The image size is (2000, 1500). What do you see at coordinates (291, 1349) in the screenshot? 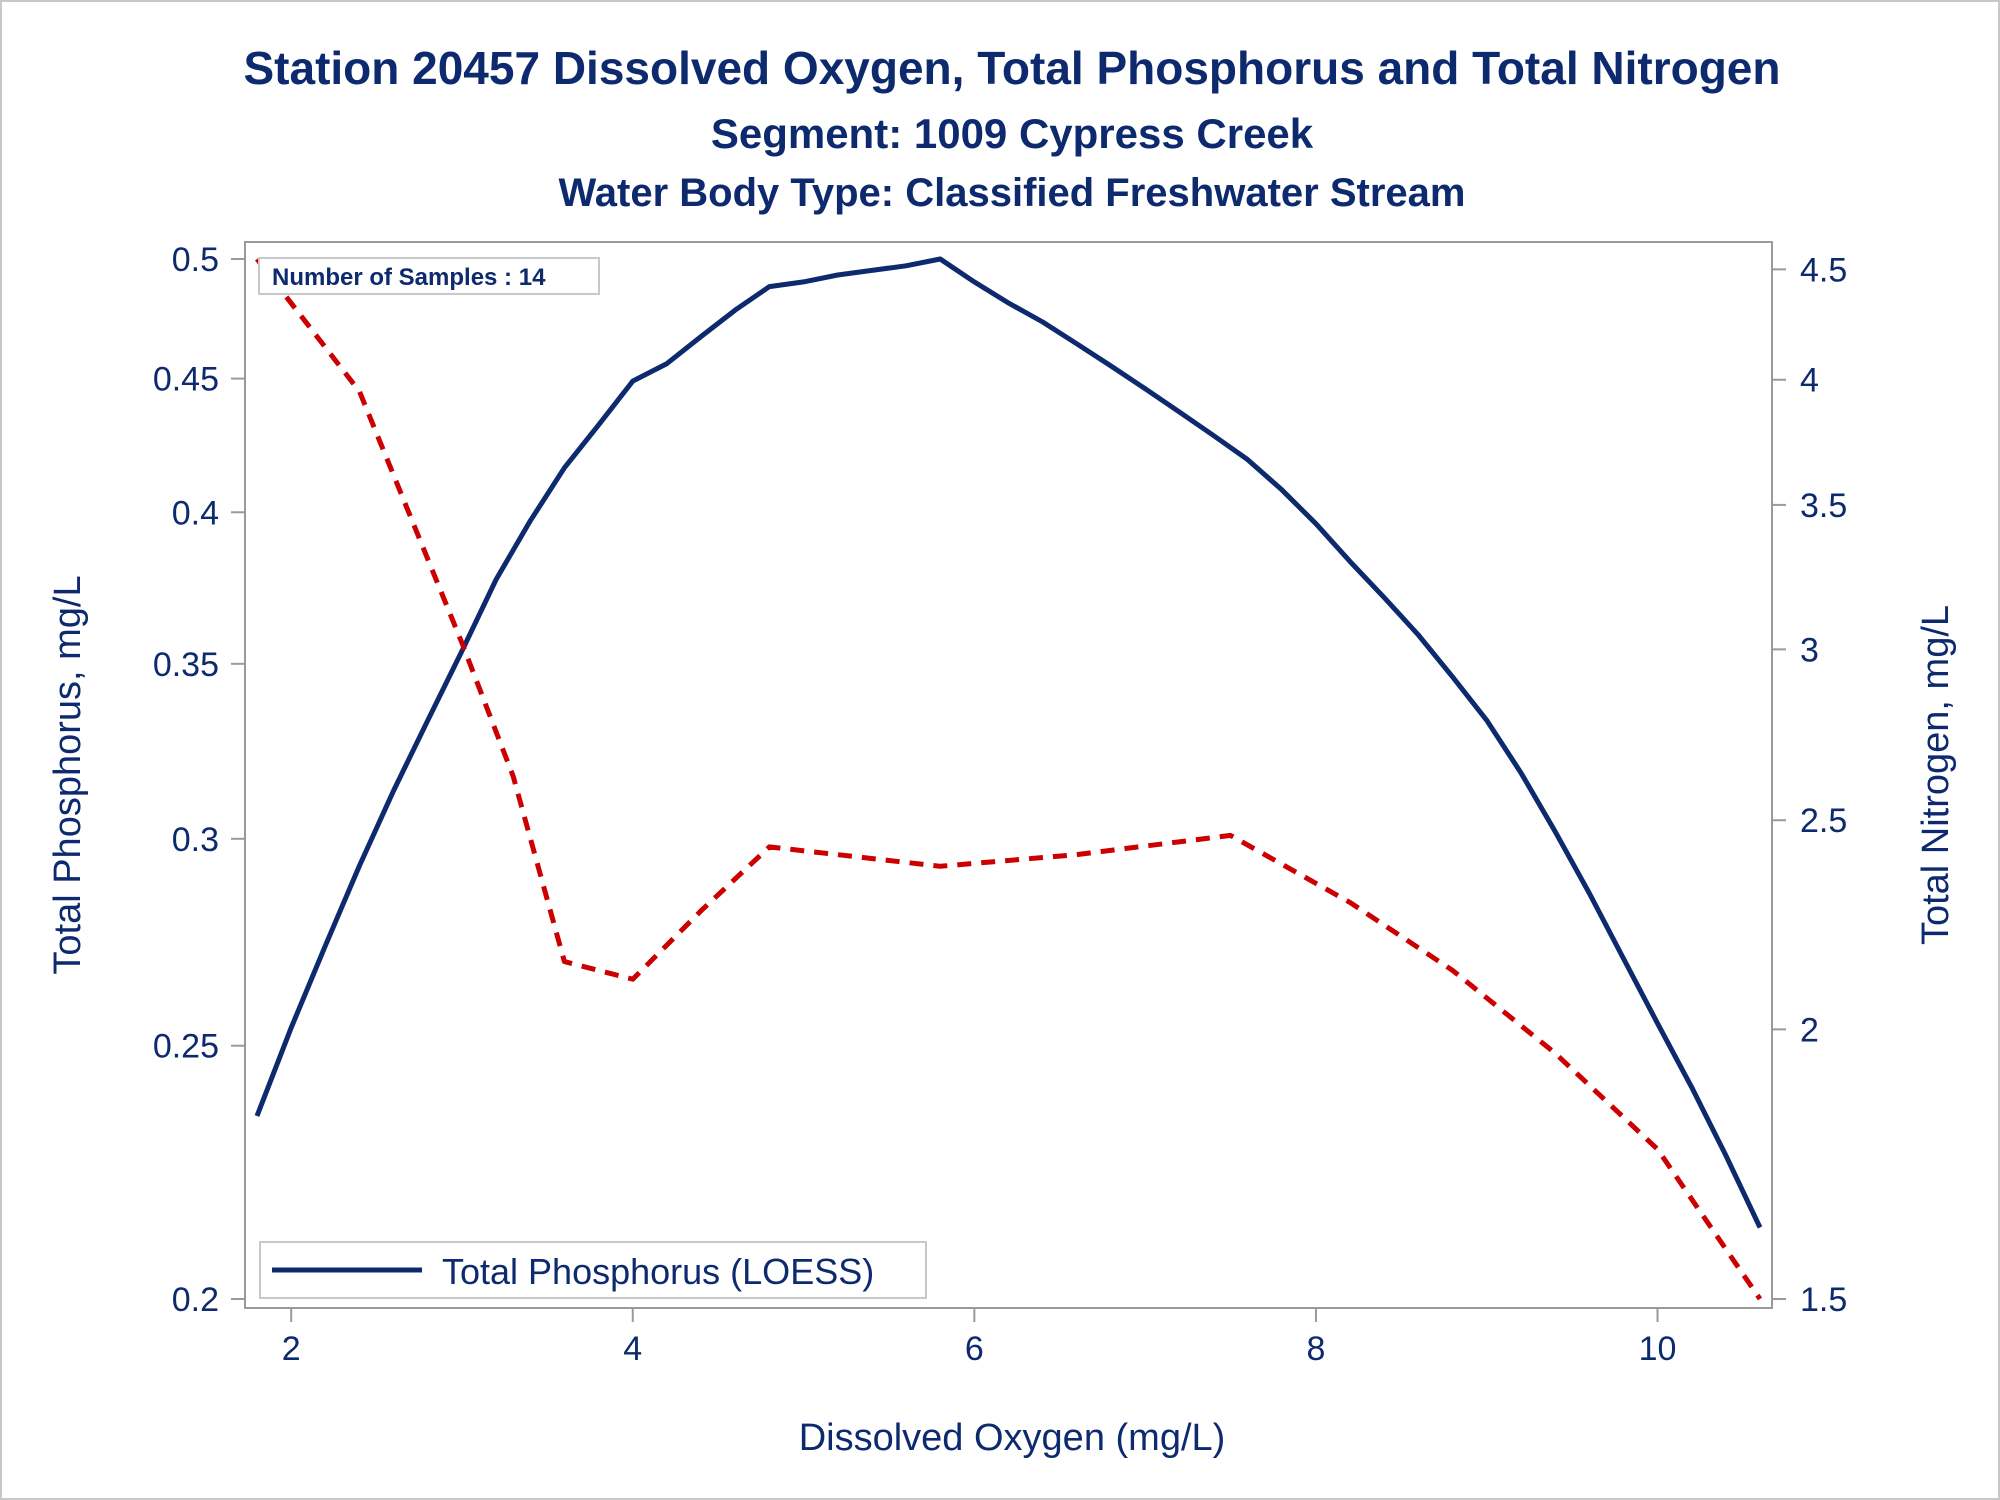
I see `x-tick-label: 2` at bounding box center [291, 1349].